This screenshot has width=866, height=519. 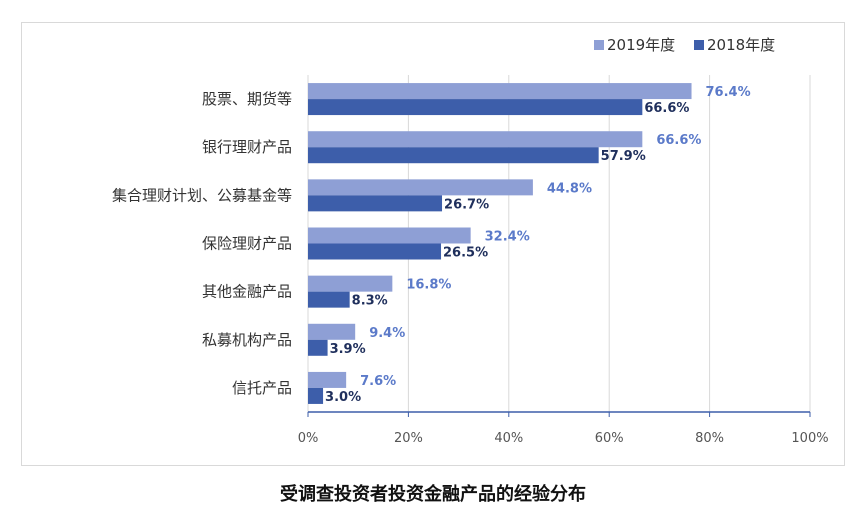 What do you see at coordinates (433, 494) in the screenshot?
I see `chart-caption: 受调查投资者投资金融产品的经验分布` at bounding box center [433, 494].